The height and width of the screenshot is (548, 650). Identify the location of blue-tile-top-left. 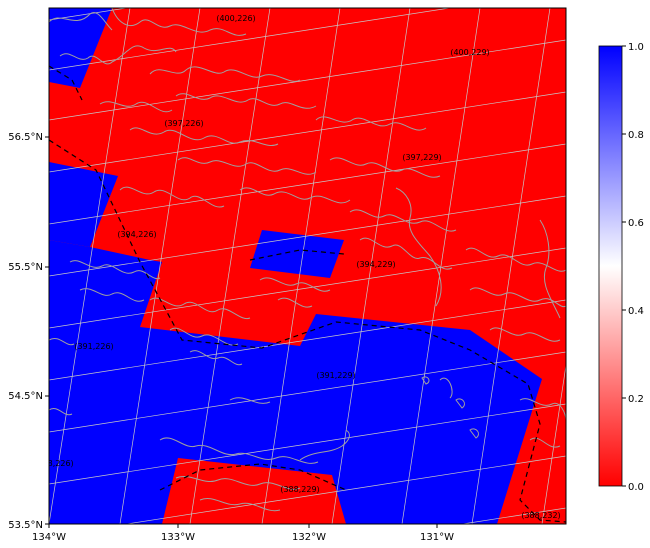
(80, 48).